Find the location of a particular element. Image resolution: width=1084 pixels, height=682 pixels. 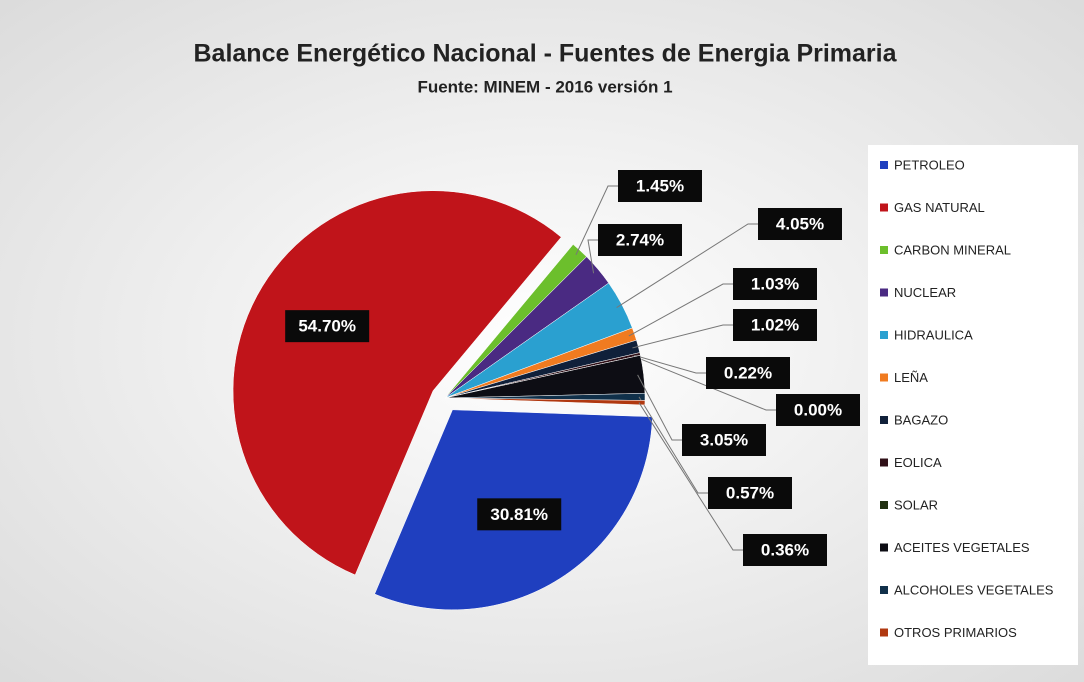

chart-subtitle: Fuente: MINEM - 2016 versión 1 is located at coordinates (544, 86).